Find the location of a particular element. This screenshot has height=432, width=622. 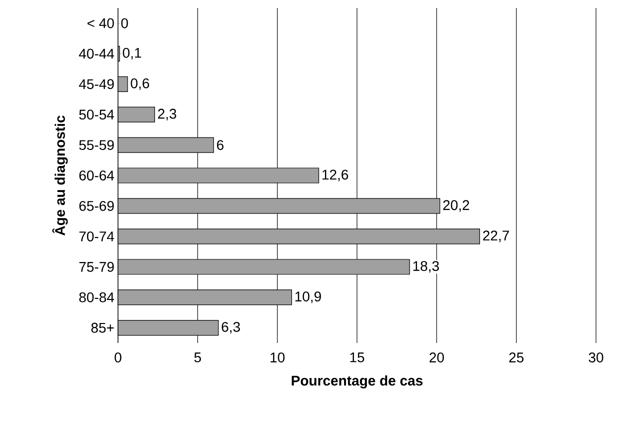

x-axis-title: Pourcentage de cas is located at coordinates (357, 381).